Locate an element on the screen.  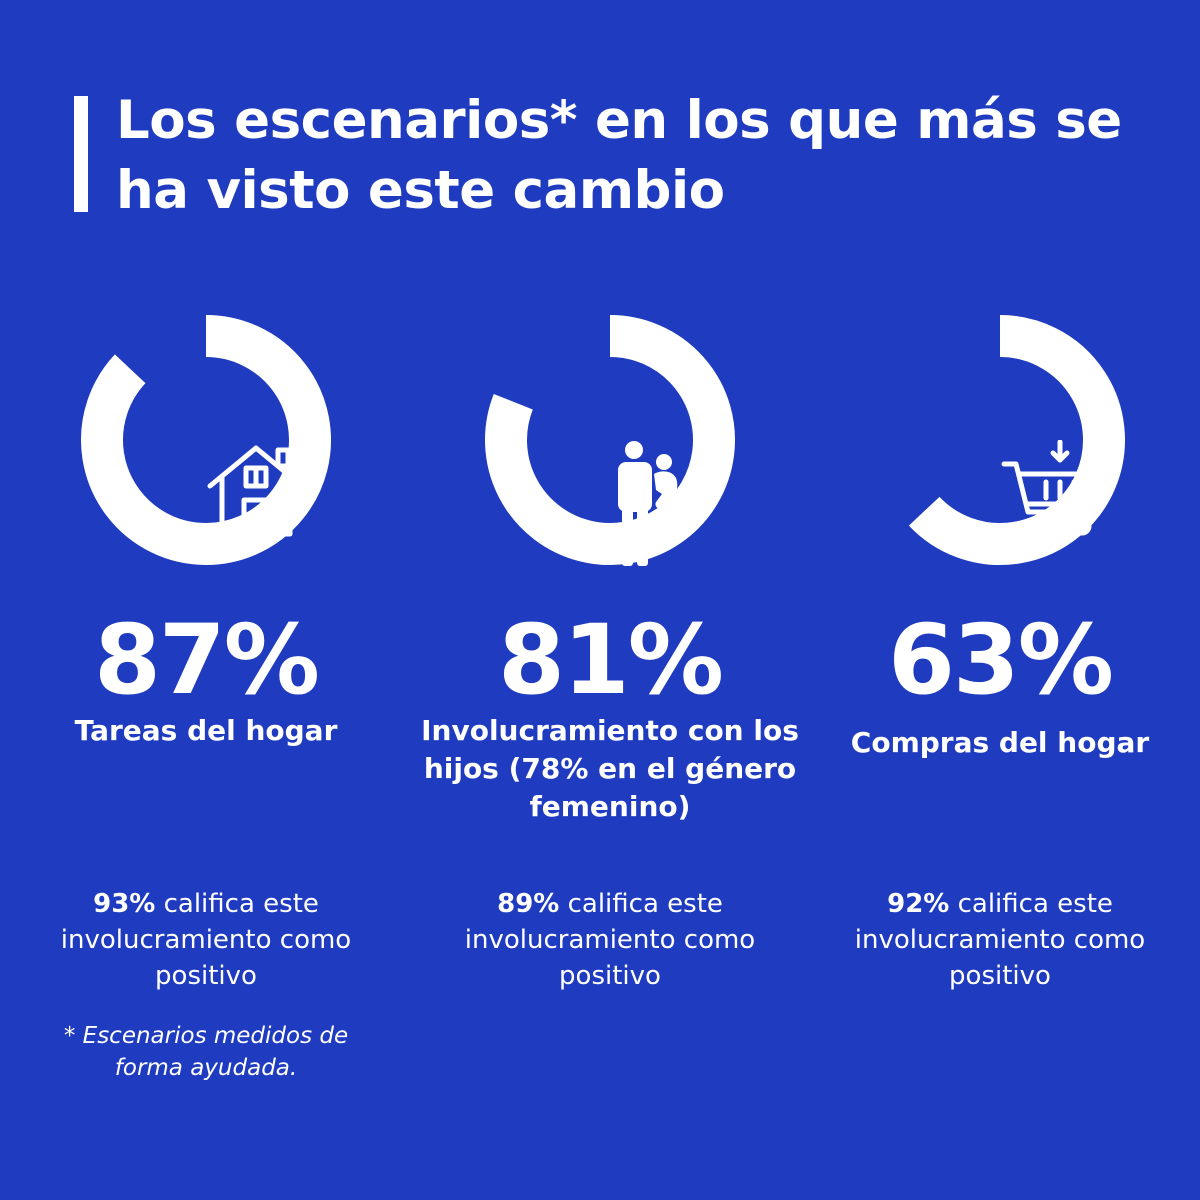
stat-percent: 87% is located at coordinates (207, 660).